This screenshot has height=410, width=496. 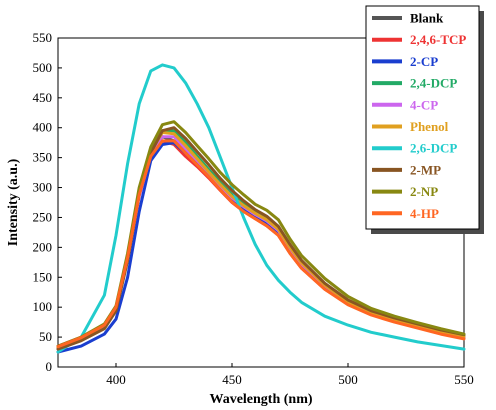 I want to click on legend-label: Phenol, so click(x=429, y=126).